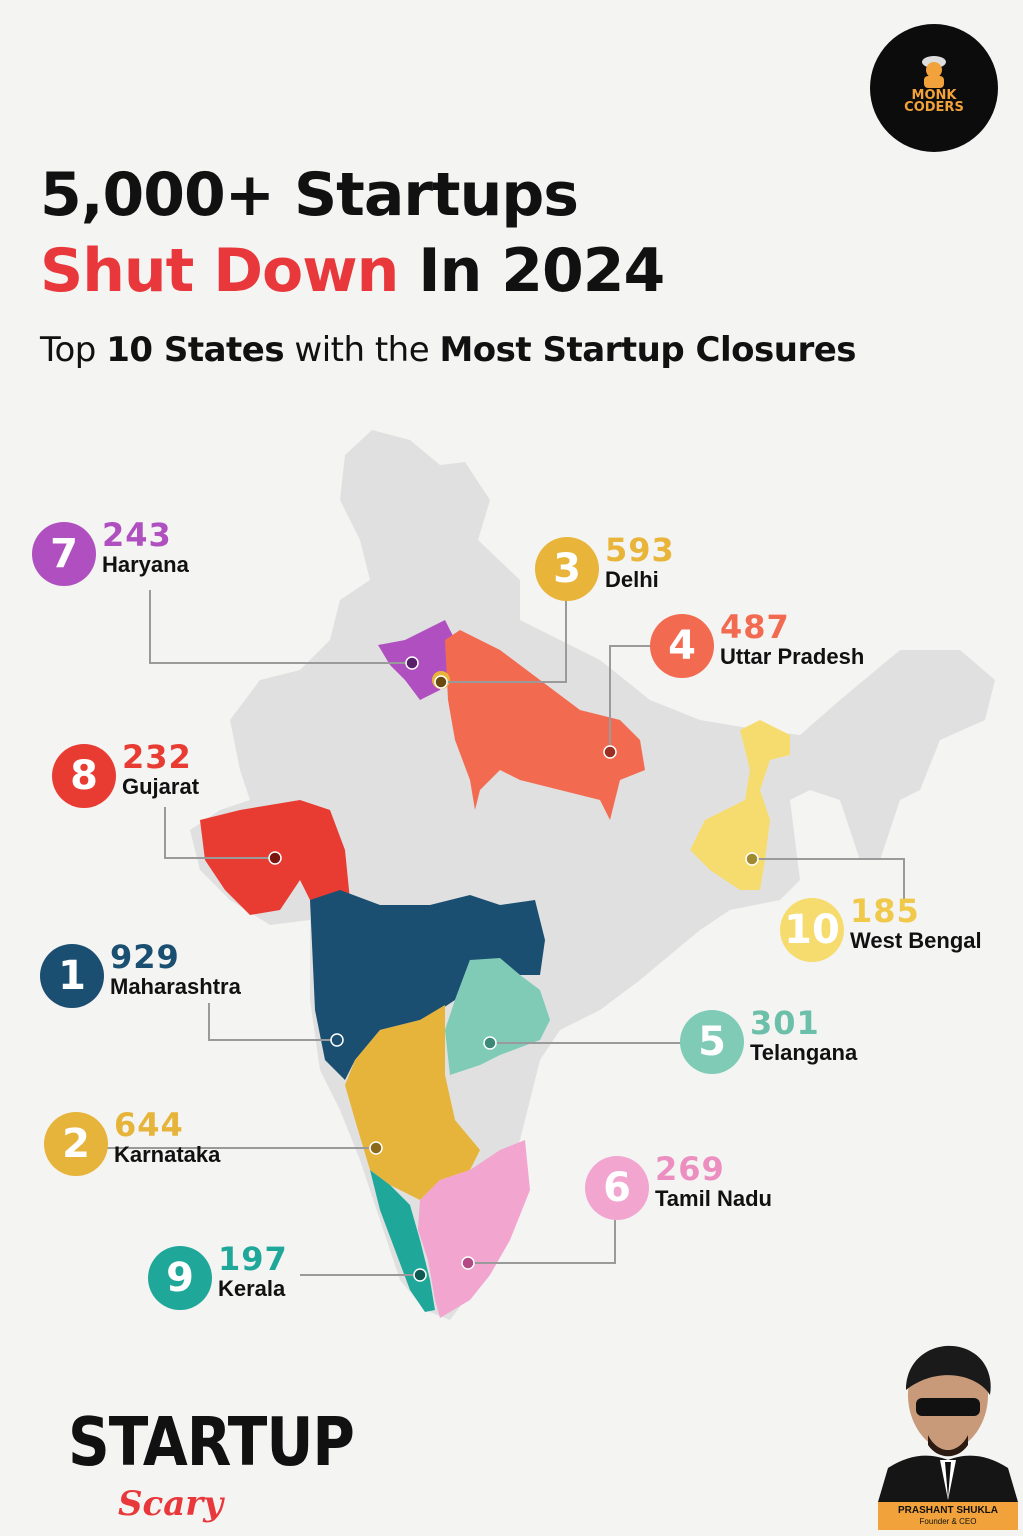 The image size is (1023, 1536). What do you see at coordinates (934, 72) in the screenshot?
I see `monk-icon` at bounding box center [934, 72].